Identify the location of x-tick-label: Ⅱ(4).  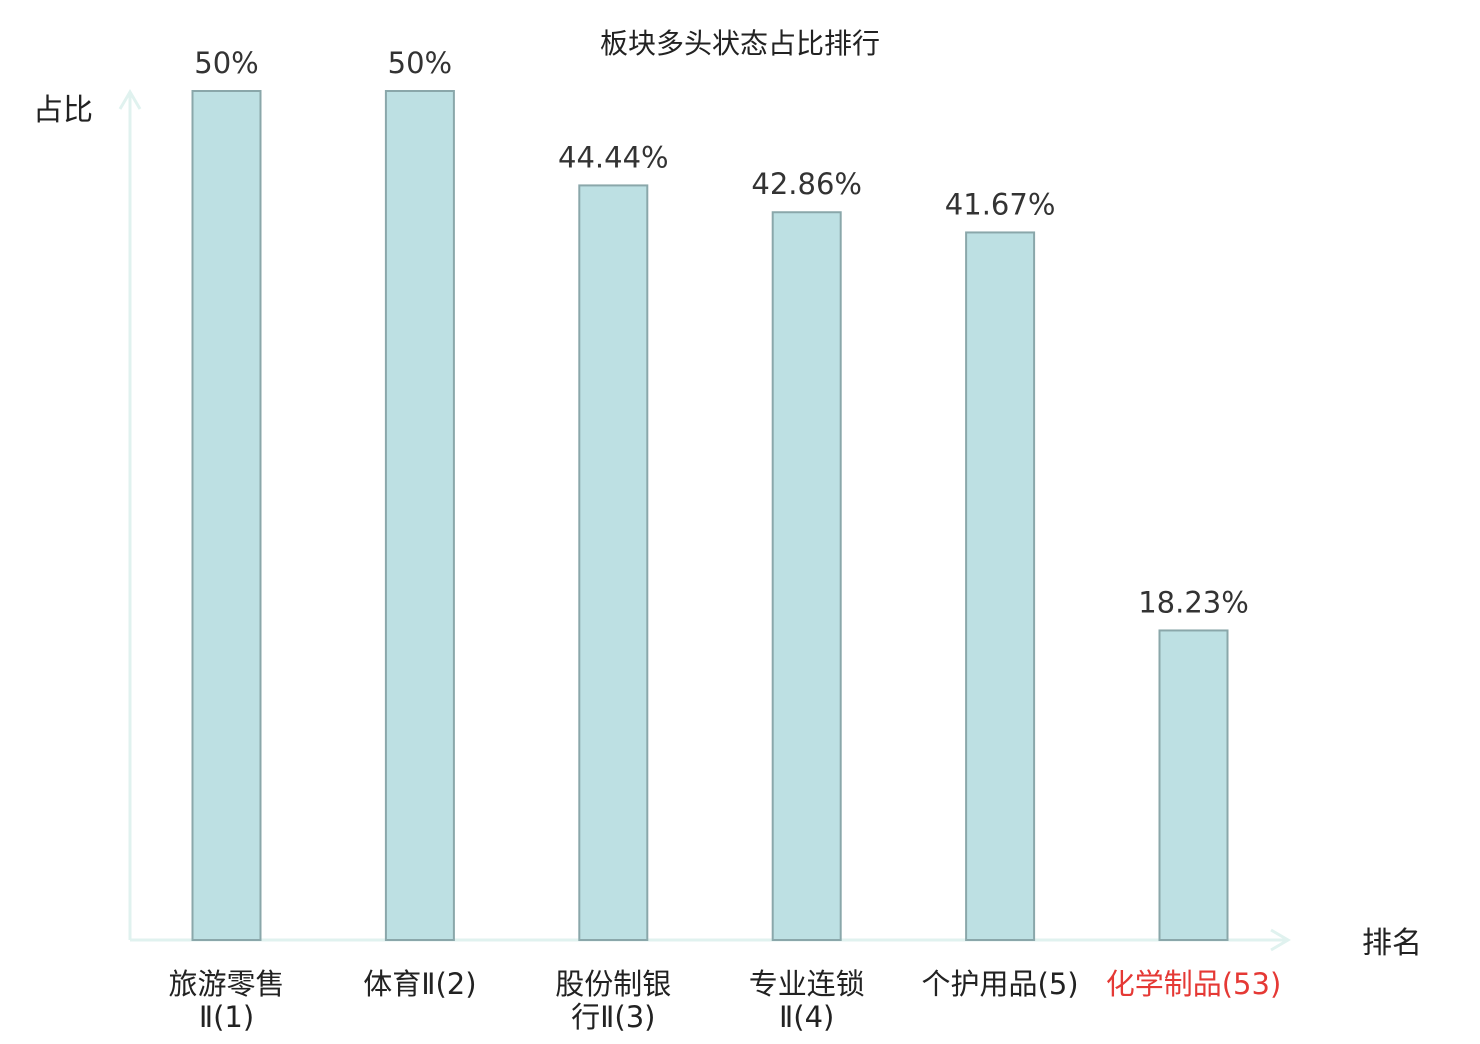
(806, 1017).